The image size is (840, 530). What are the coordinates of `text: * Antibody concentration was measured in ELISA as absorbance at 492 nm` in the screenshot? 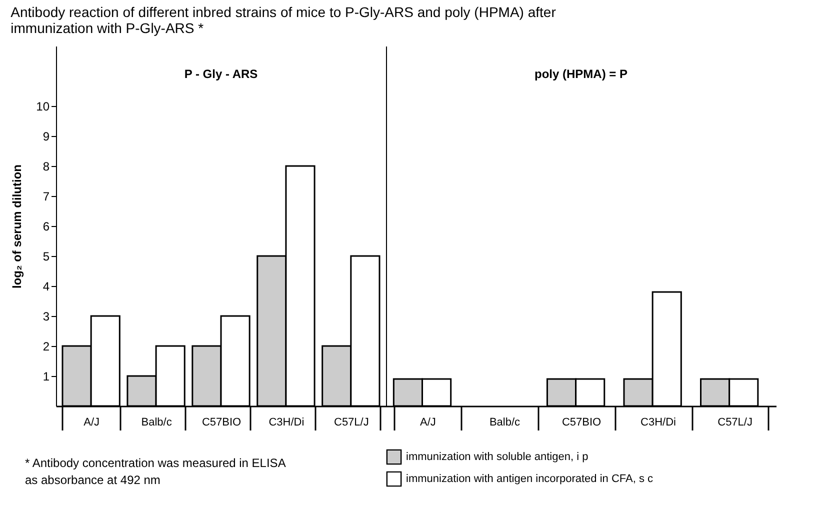 It's located at (156, 472).